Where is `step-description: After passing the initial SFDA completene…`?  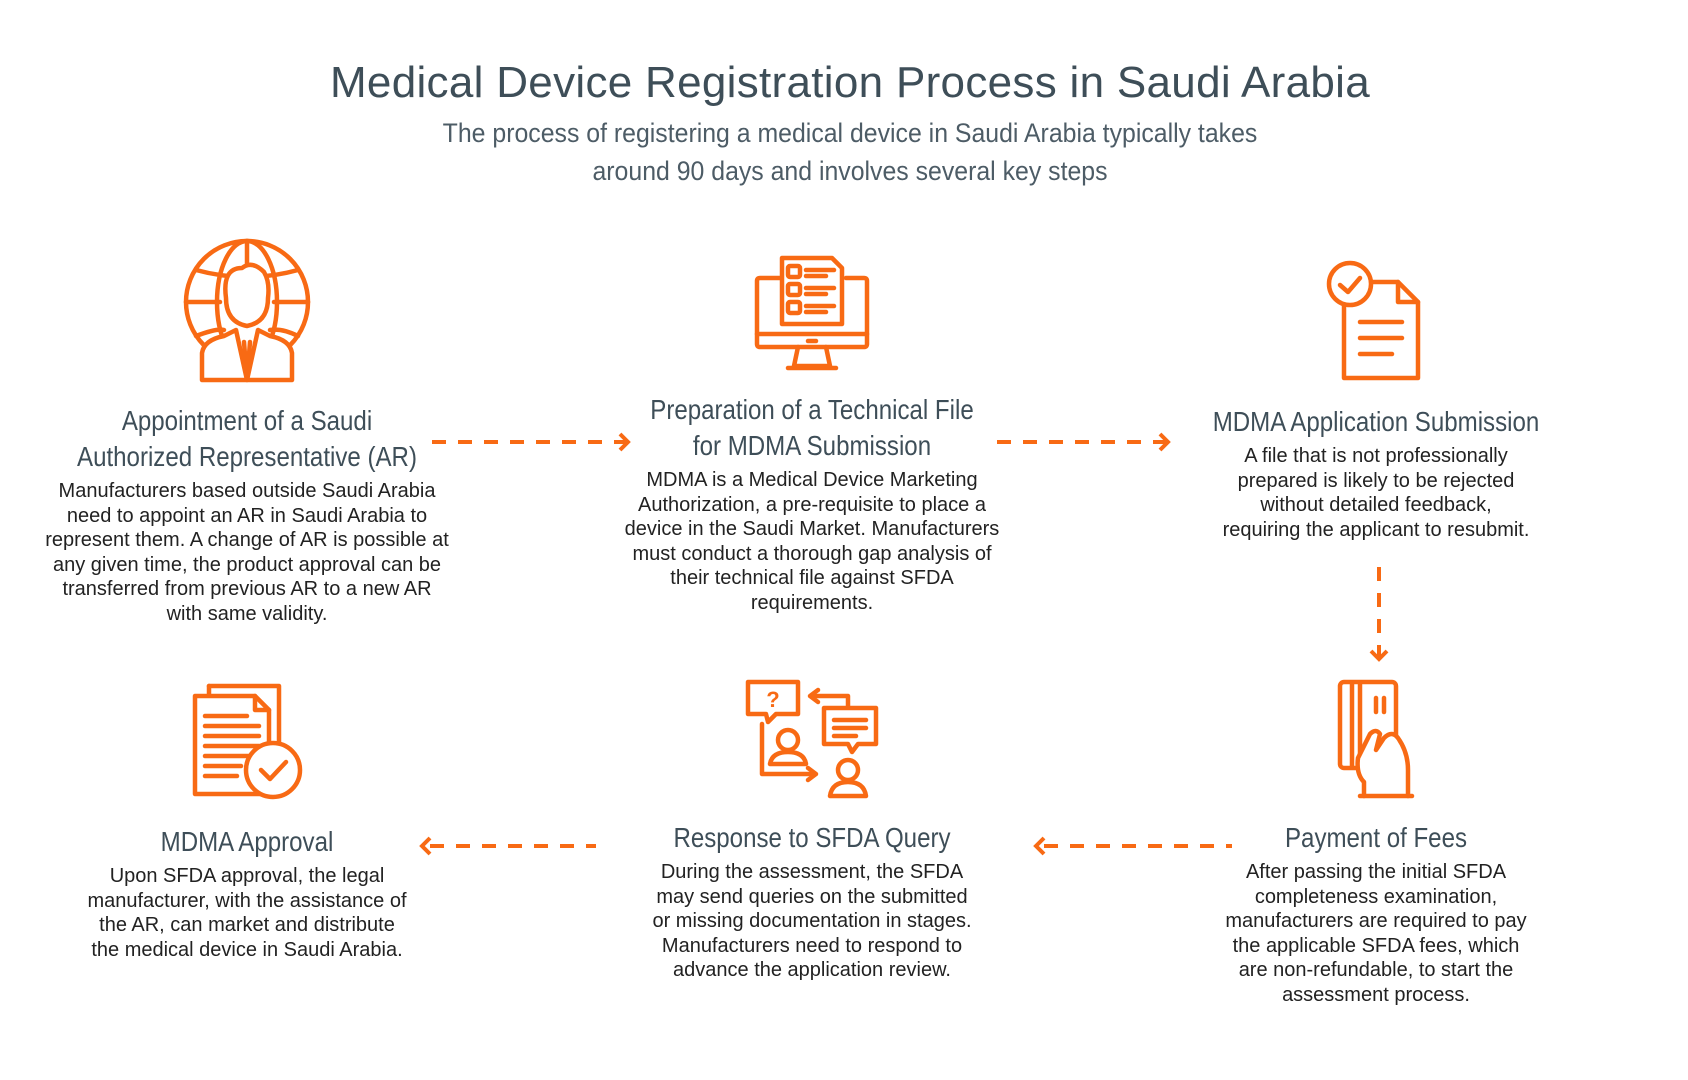 step-description: After passing the initial SFDA completene… is located at coordinates (1376, 933).